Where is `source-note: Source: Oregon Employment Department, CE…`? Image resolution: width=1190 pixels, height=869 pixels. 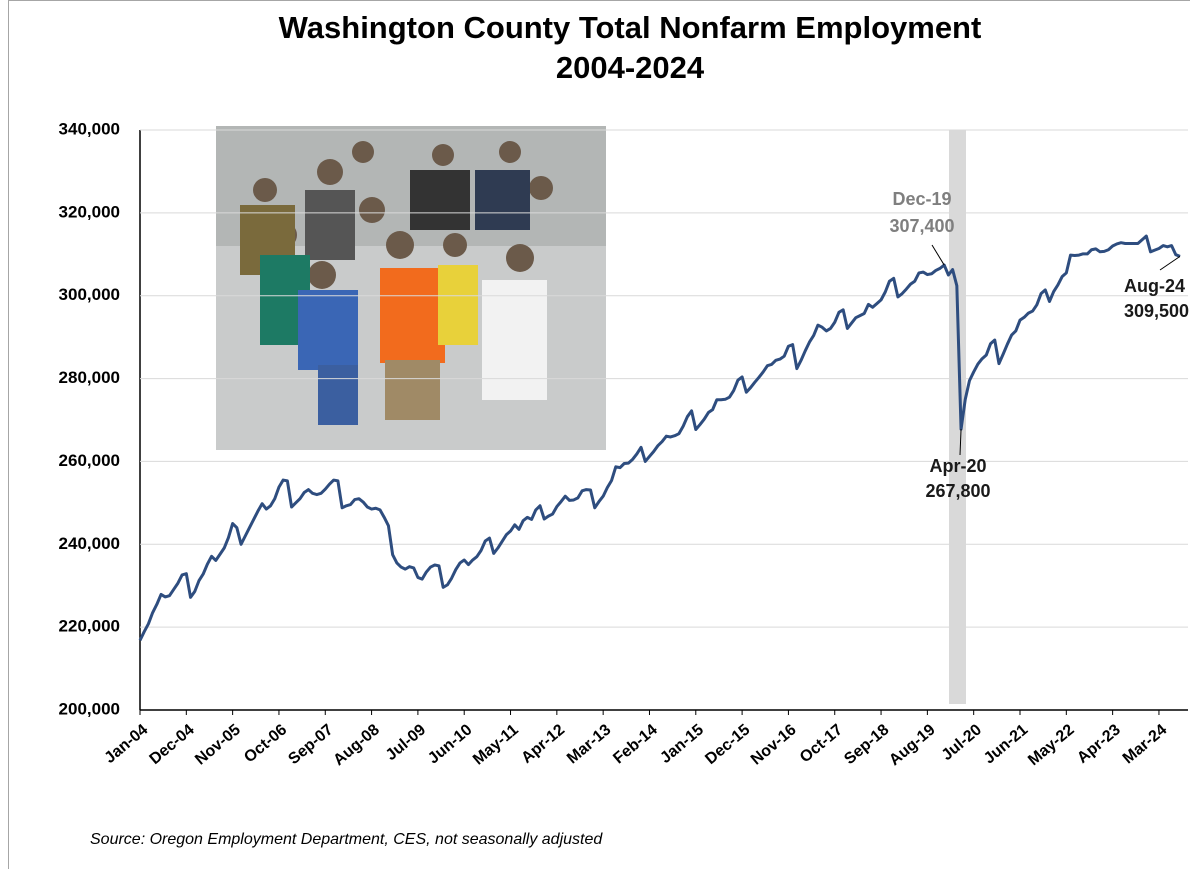 source-note: Source: Oregon Employment Department, CE… is located at coordinates (346, 839).